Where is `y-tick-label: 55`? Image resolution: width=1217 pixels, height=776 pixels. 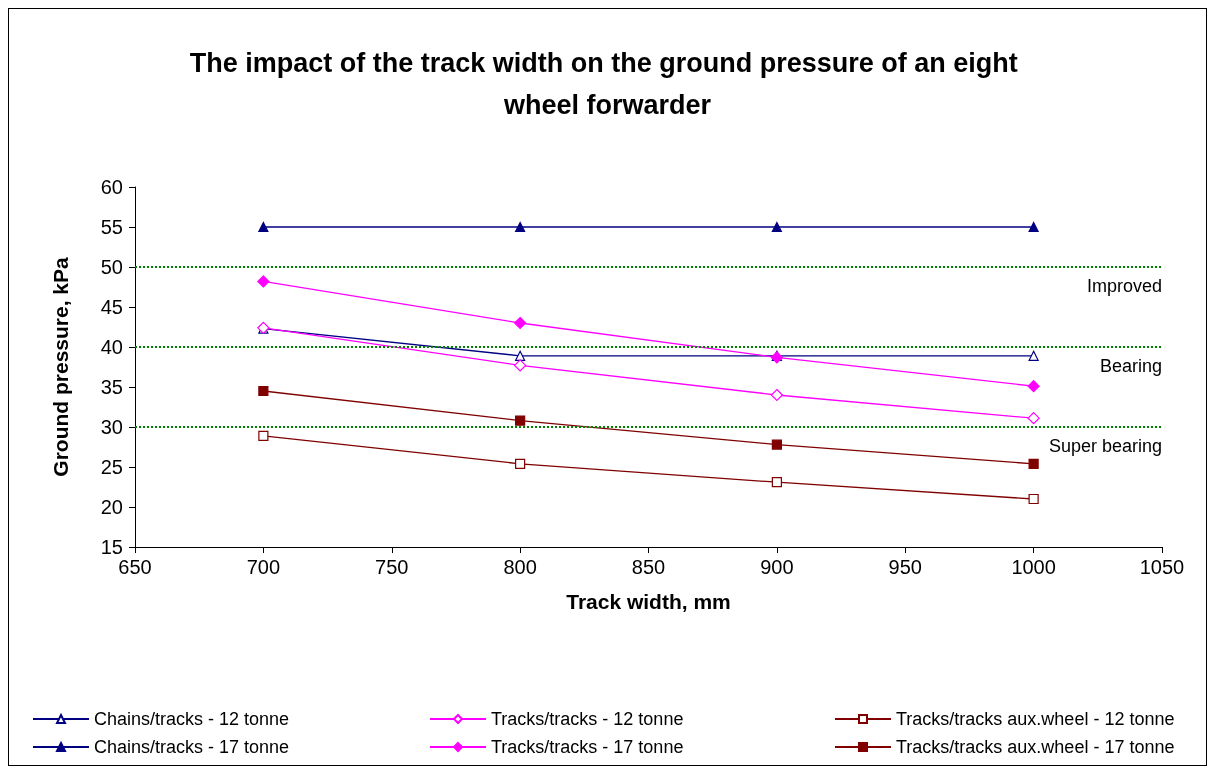 y-tick-label: 55 is located at coordinates (111, 227).